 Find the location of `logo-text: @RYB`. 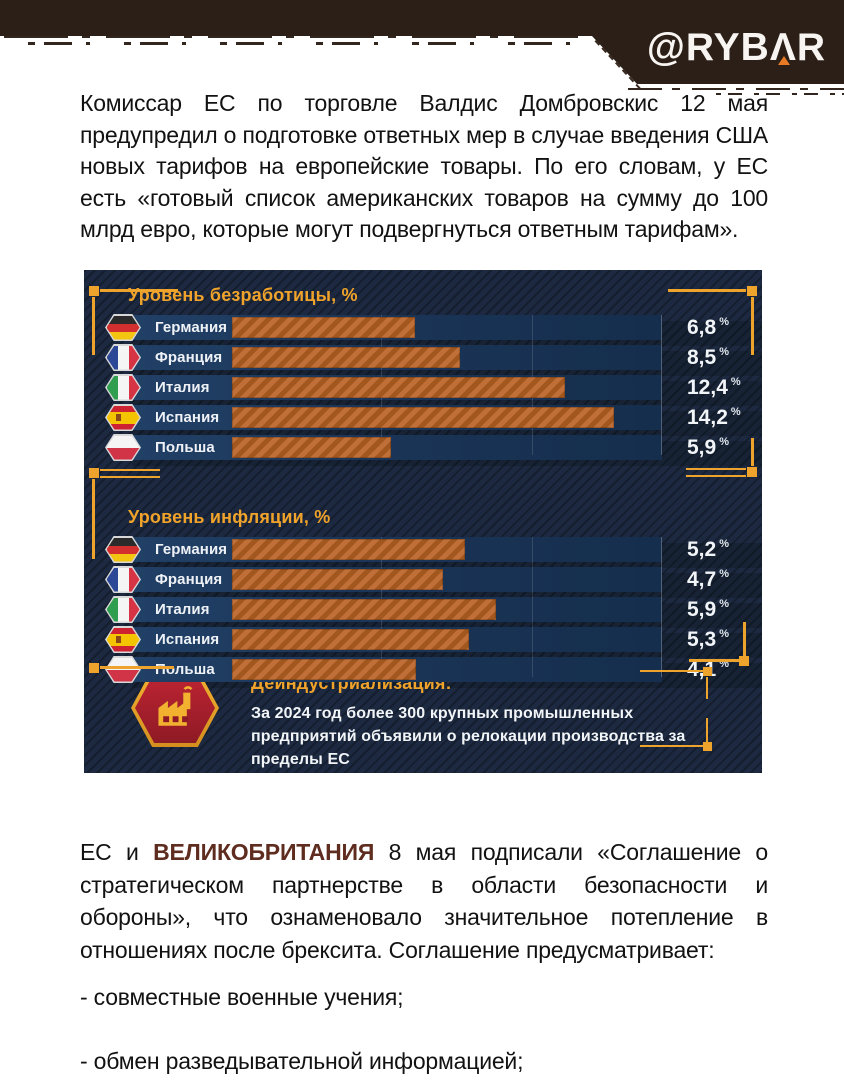

logo-text: @RYB is located at coordinates (708, 47).